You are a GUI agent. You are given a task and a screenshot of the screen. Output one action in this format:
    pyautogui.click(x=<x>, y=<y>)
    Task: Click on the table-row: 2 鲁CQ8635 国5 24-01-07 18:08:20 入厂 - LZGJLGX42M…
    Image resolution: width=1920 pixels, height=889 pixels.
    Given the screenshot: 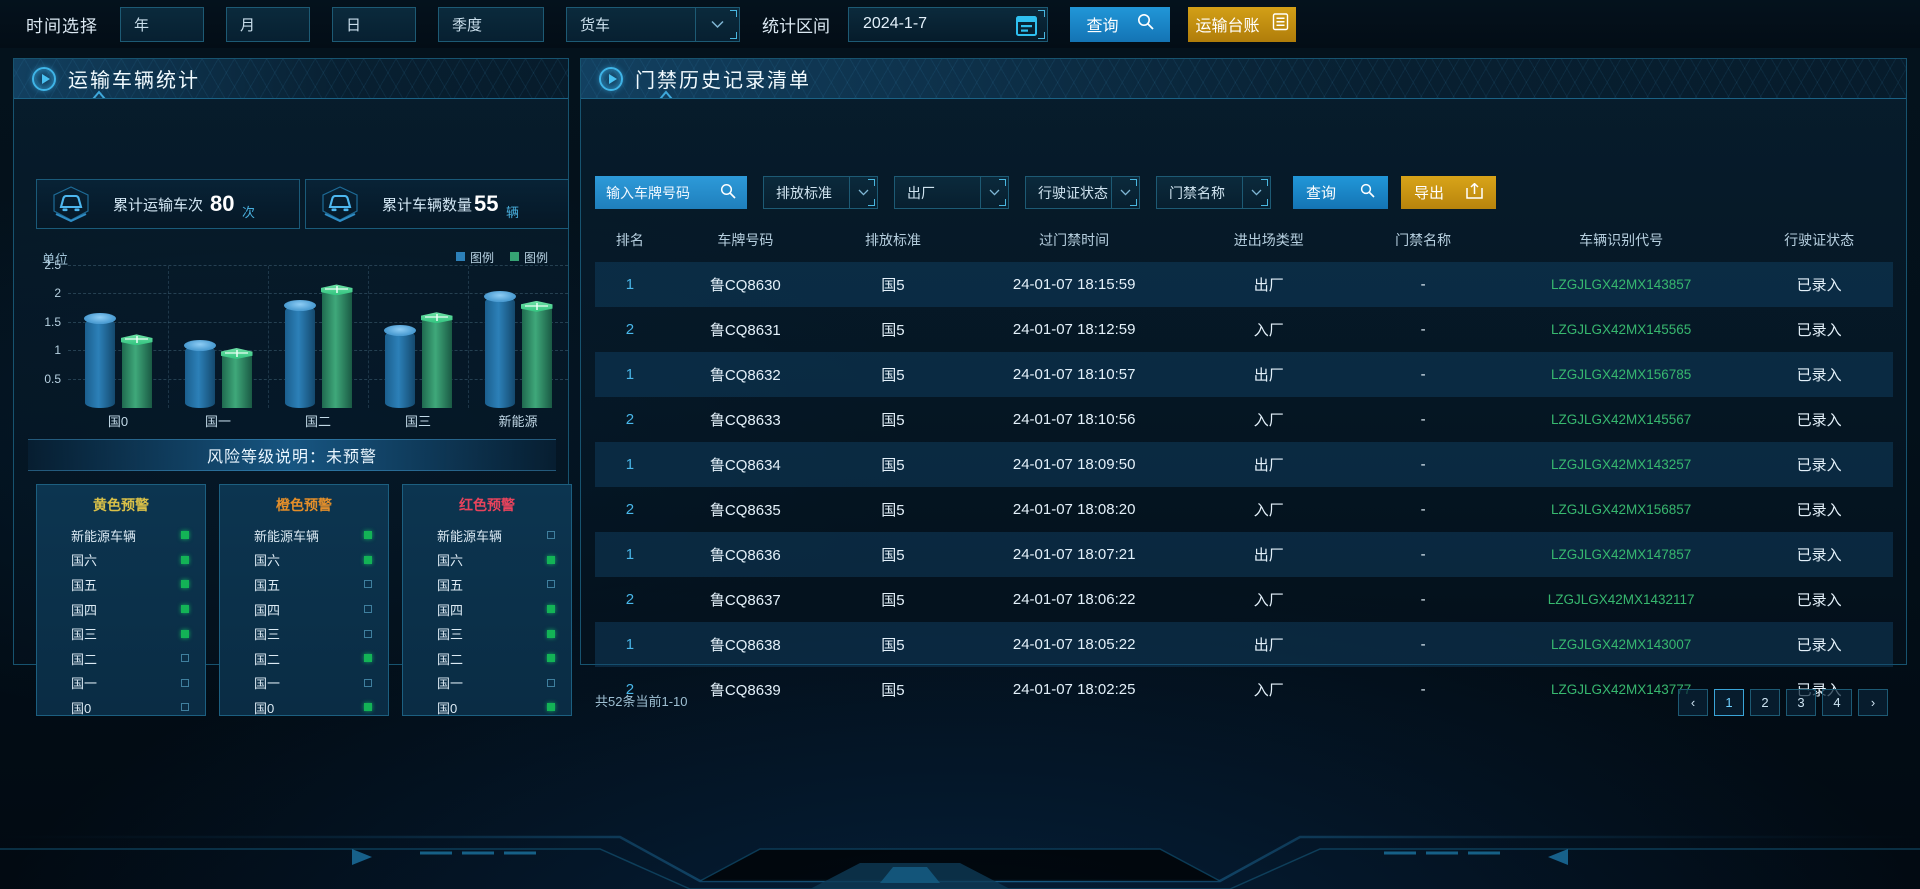 What is the action you would take?
    pyautogui.click(x=1244, y=509)
    